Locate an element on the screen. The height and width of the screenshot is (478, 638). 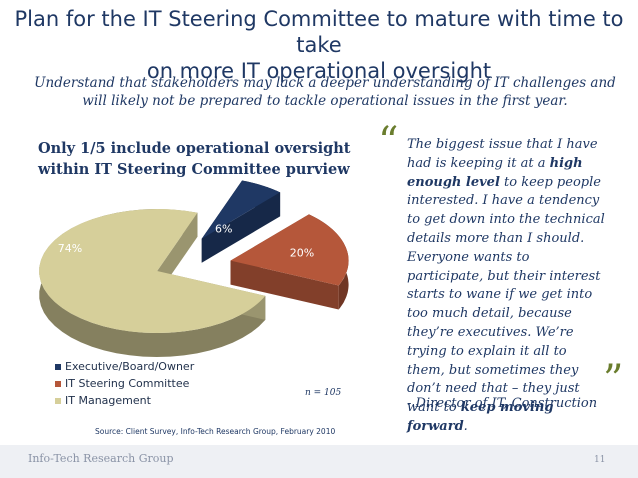
sample-size-note: n = 105 is located at coordinates (323, 393).